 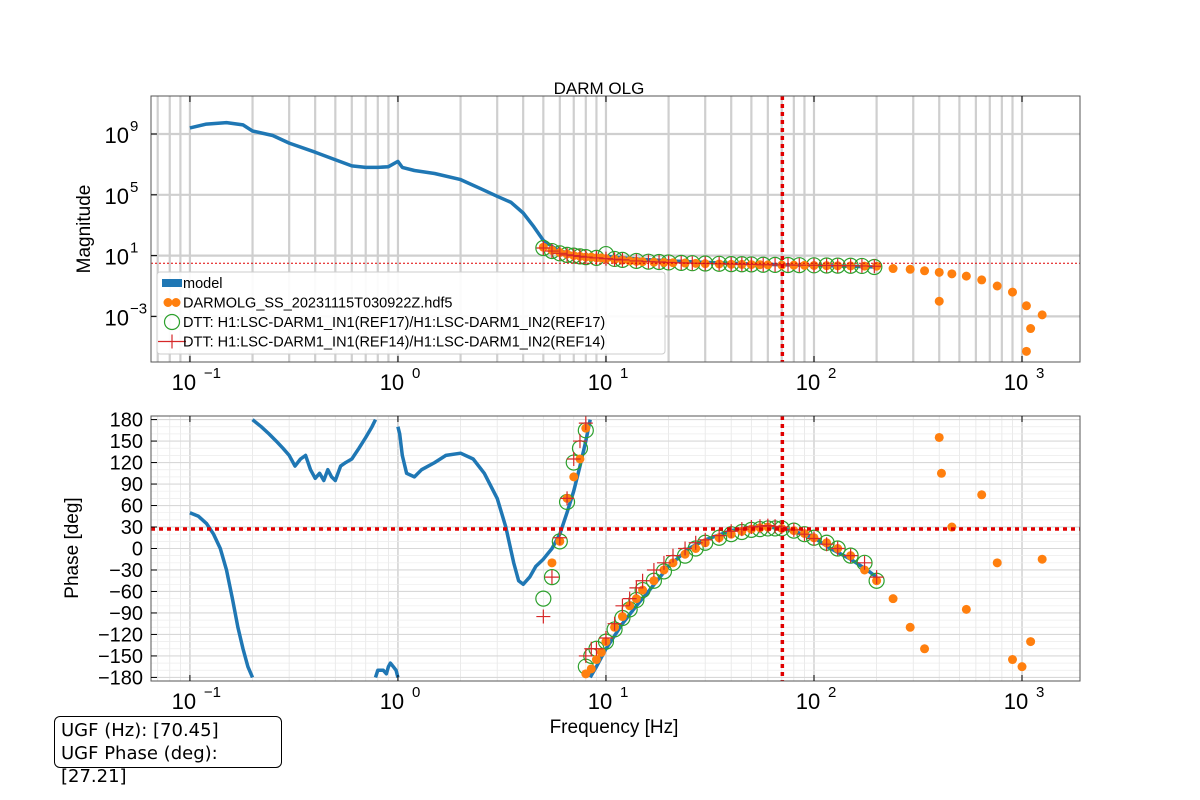 I want to click on x-tick-exponent: 3, so click(x=1040, y=692).